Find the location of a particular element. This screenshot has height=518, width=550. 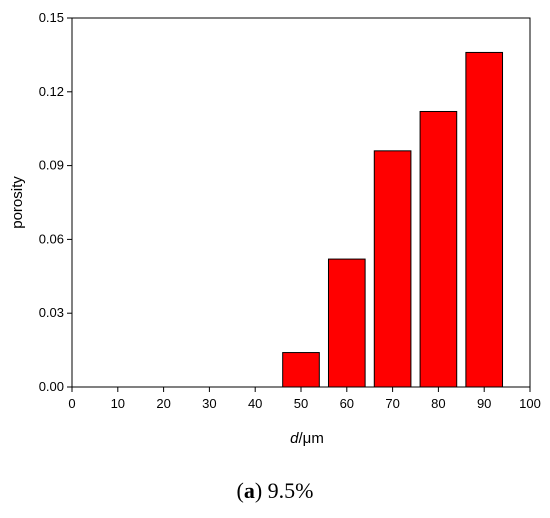

y-tick-label: 0.00 is located at coordinates (51, 386).